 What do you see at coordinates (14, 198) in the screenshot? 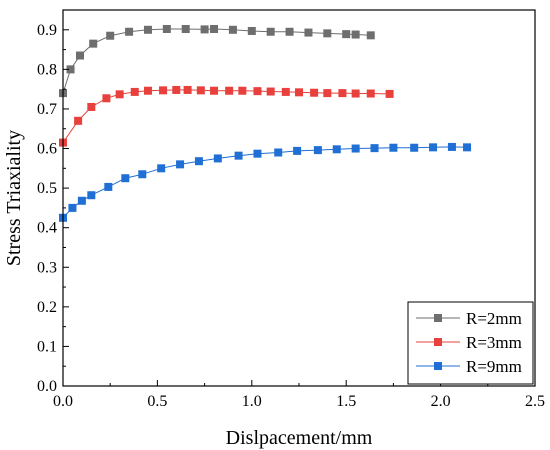
I see `y-axis-label: Stress Triaxiality` at bounding box center [14, 198].